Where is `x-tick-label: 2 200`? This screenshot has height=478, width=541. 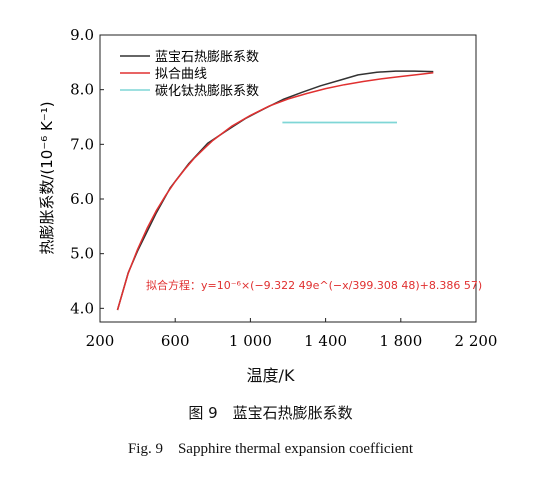 x-tick-label: 2 200 is located at coordinates (476, 341).